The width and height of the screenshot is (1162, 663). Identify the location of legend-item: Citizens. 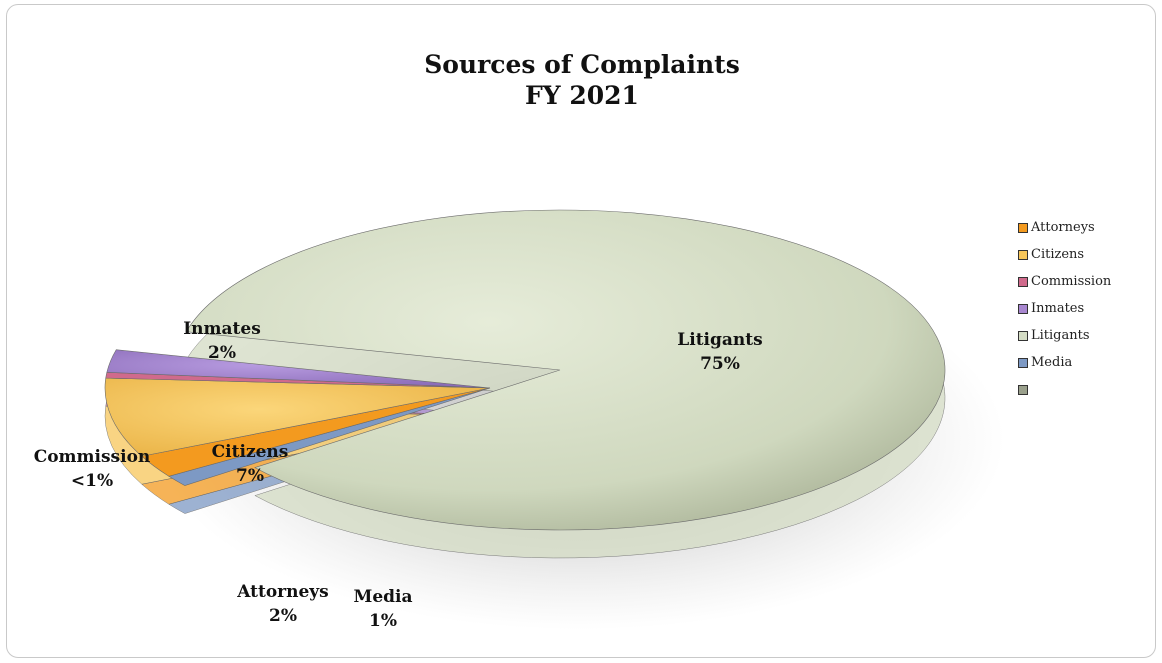
(1064, 254).